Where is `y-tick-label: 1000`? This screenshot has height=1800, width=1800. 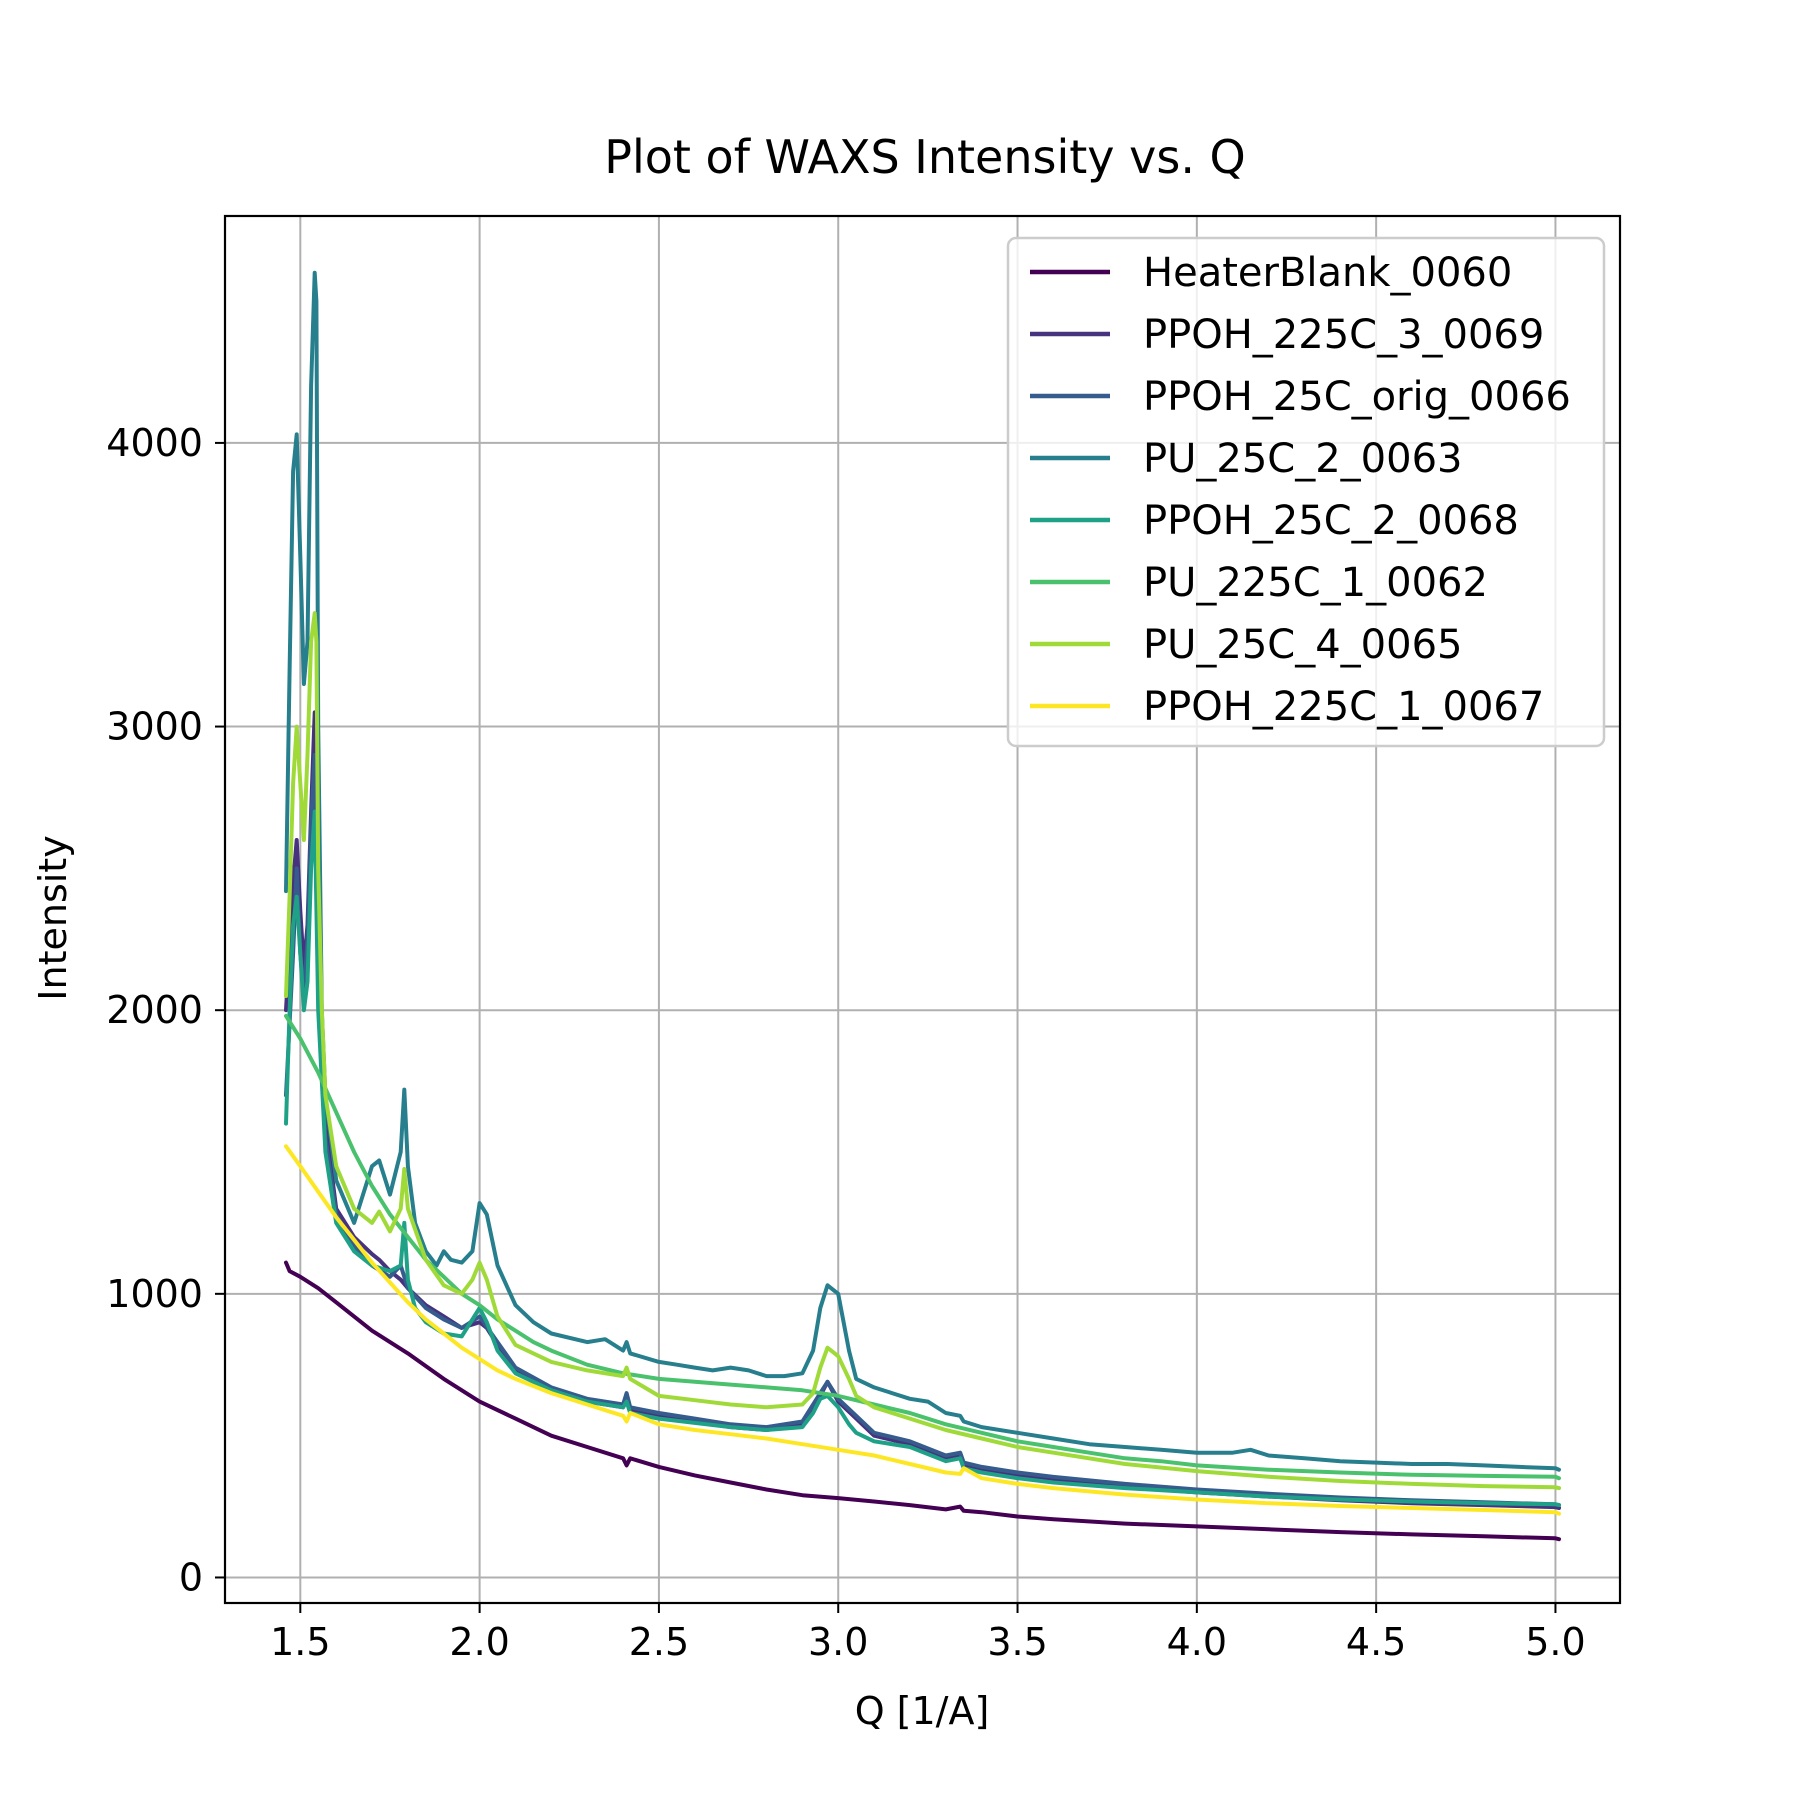
y-tick-label: 1000 is located at coordinates (154, 1294).